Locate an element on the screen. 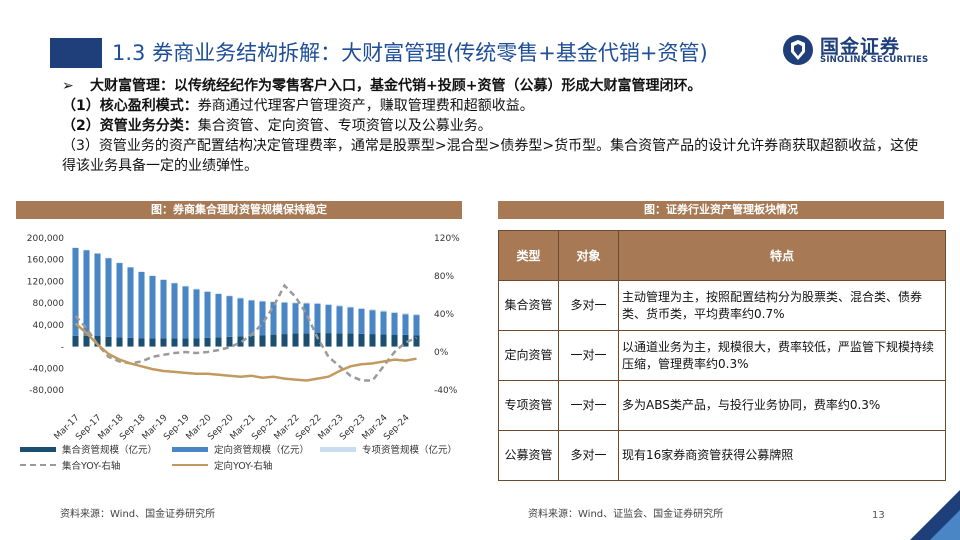 Image resolution: width=960 pixels, height=540 pixels. bullet-profit-body: 券商通过代理客户管理资产，赚取管理费和超额收益。 is located at coordinates (365, 106).